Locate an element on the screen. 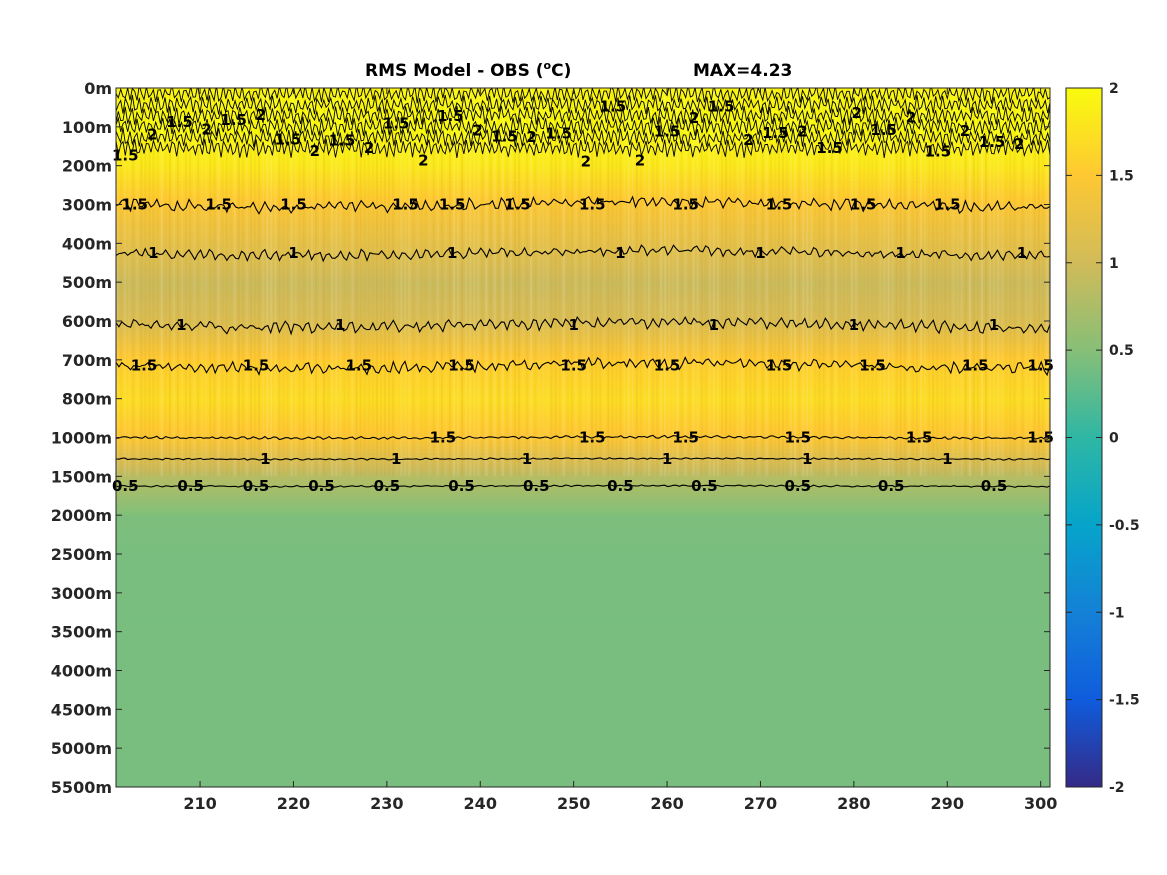 This screenshot has width=1167, height=875. x-tick-label: 210 is located at coordinates (199, 803).